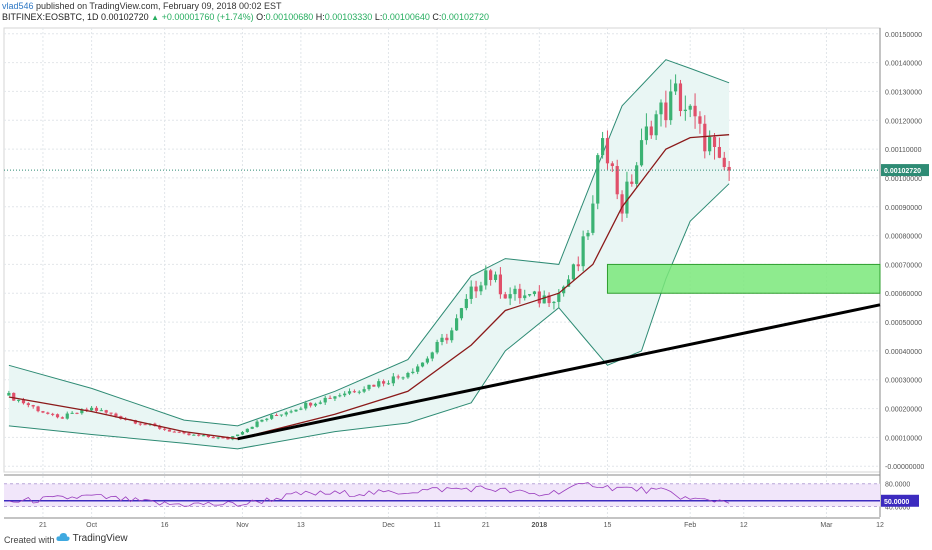 The height and width of the screenshot is (550, 932). What do you see at coordinates (690, 525) in the screenshot?
I see `date-tick-label: Feb` at bounding box center [690, 525].